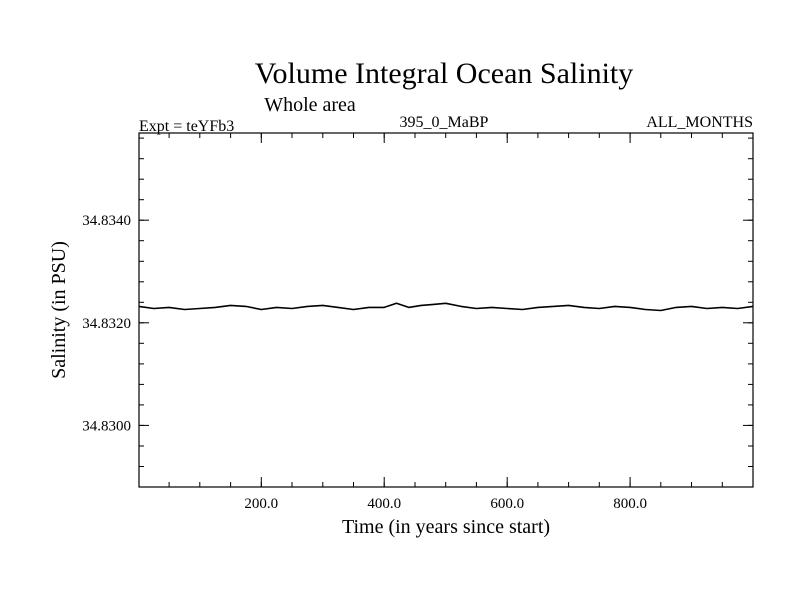  What do you see at coordinates (507, 504) in the screenshot?
I see `x-tick-label: 600.0` at bounding box center [507, 504].